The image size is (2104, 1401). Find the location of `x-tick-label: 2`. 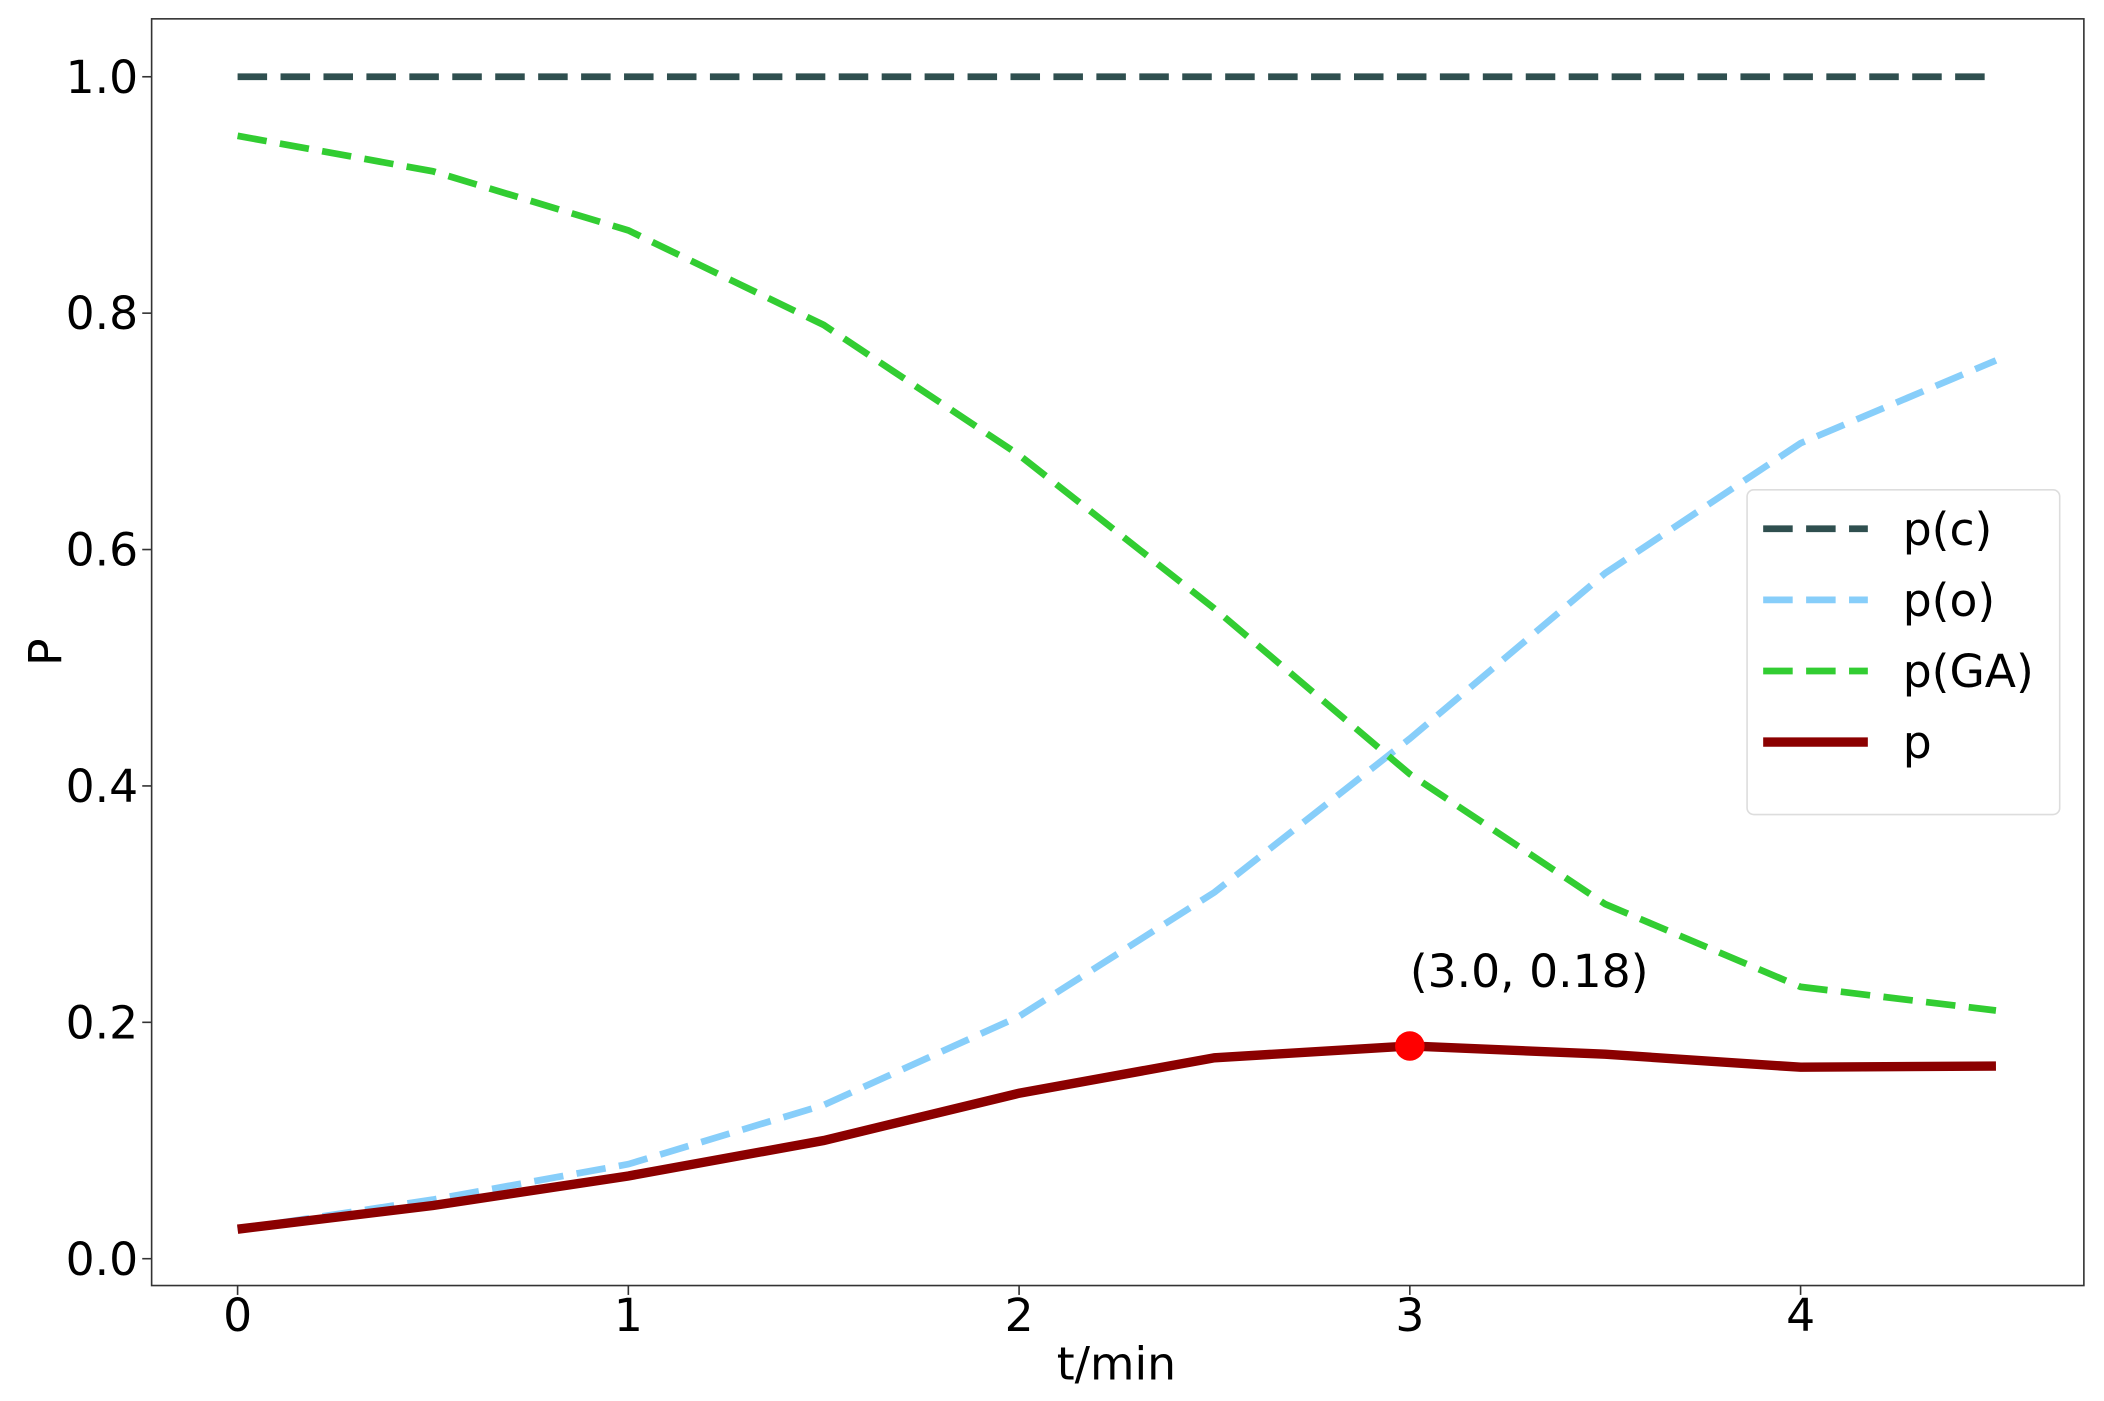

x-tick-label: 2 is located at coordinates (1019, 1315).